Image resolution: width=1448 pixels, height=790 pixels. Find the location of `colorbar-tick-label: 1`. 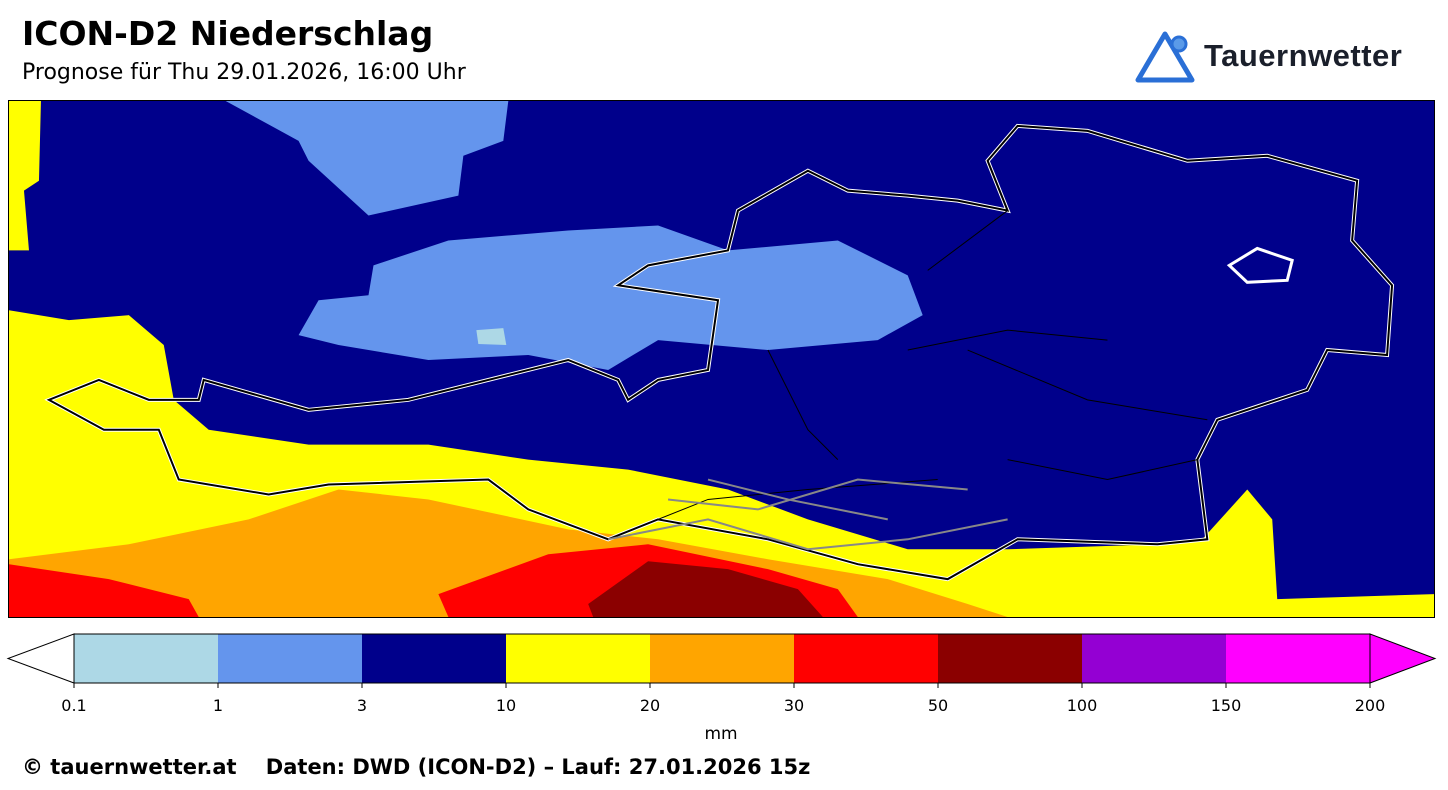

colorbar-tick-label: 1 is located at coordinates (218, 705).